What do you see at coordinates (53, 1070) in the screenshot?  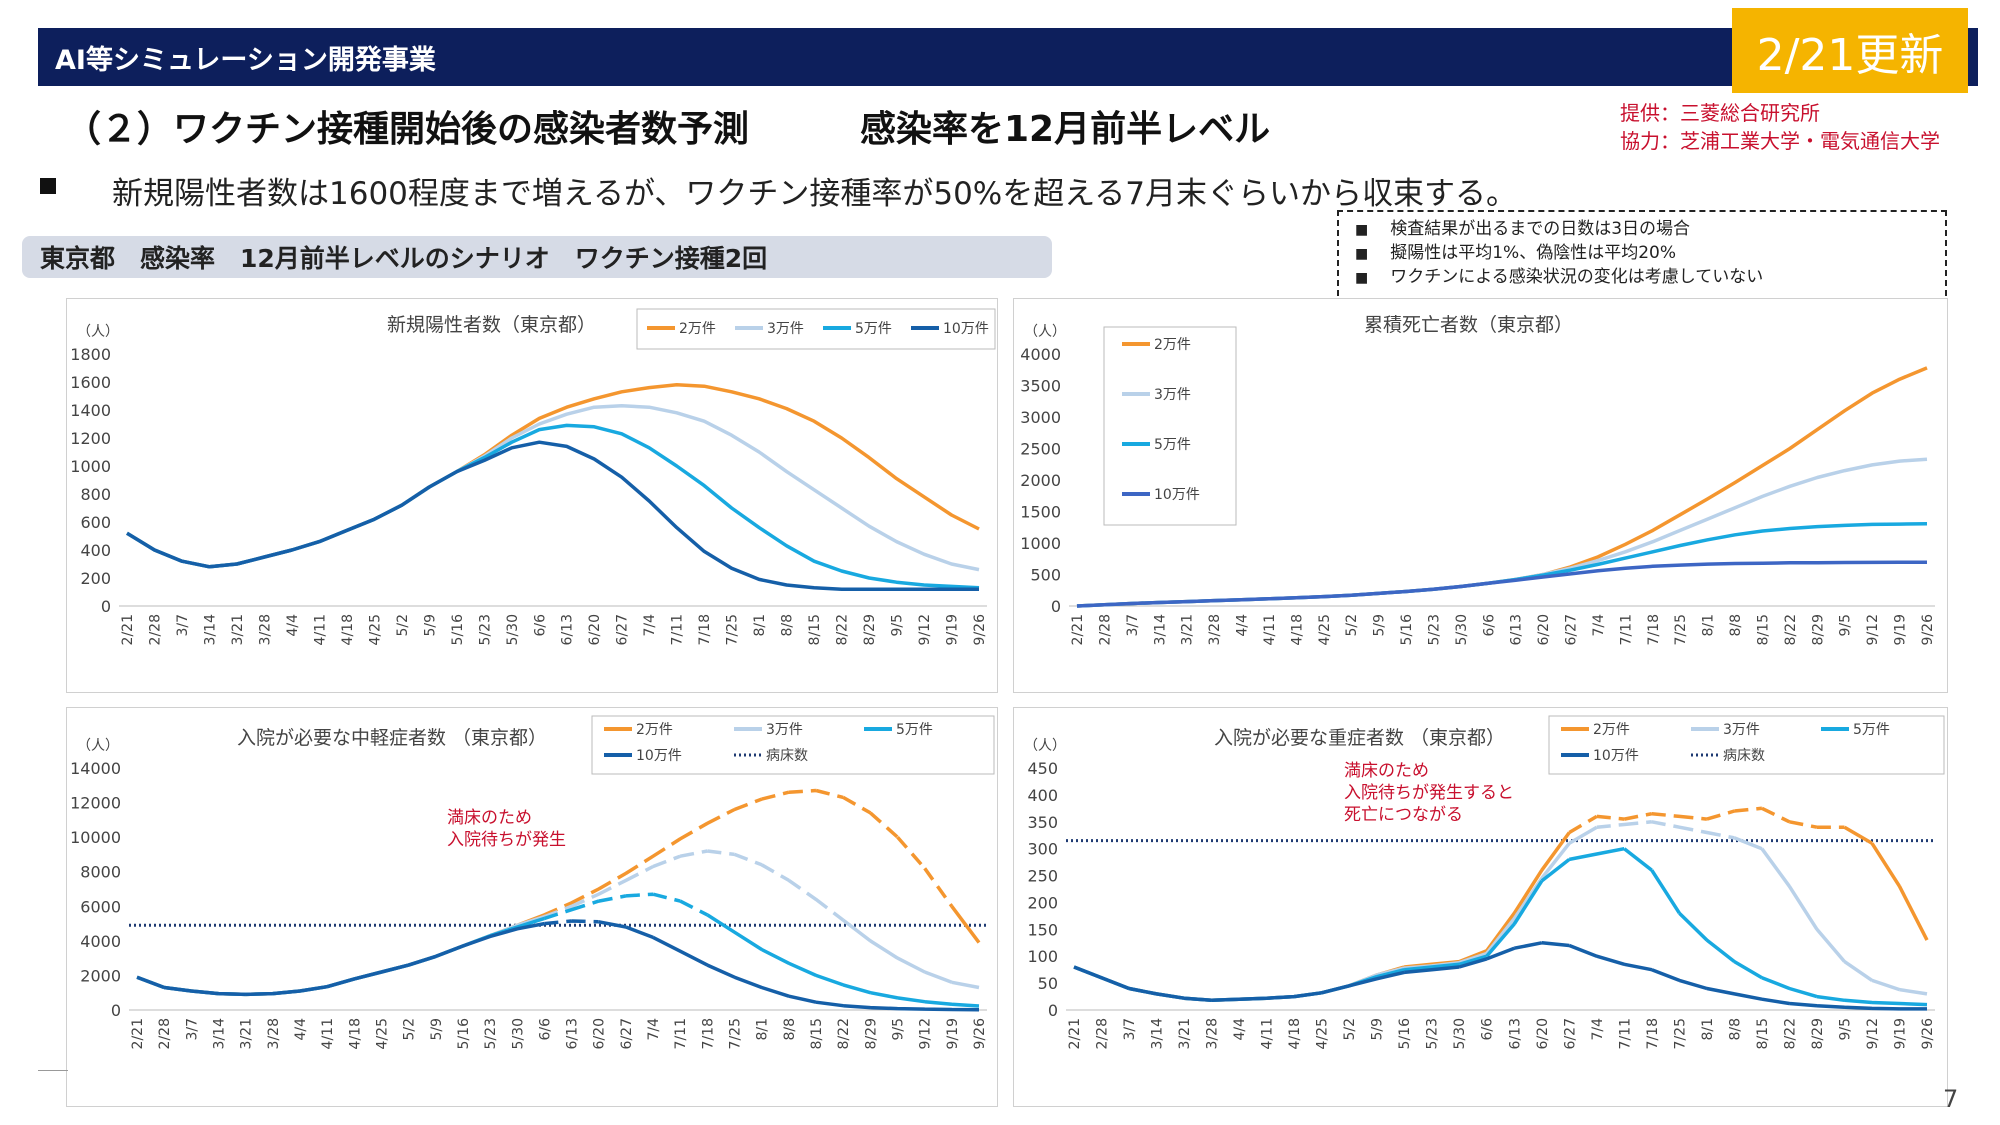 I see `divider` at bounding box center [53, 1070].